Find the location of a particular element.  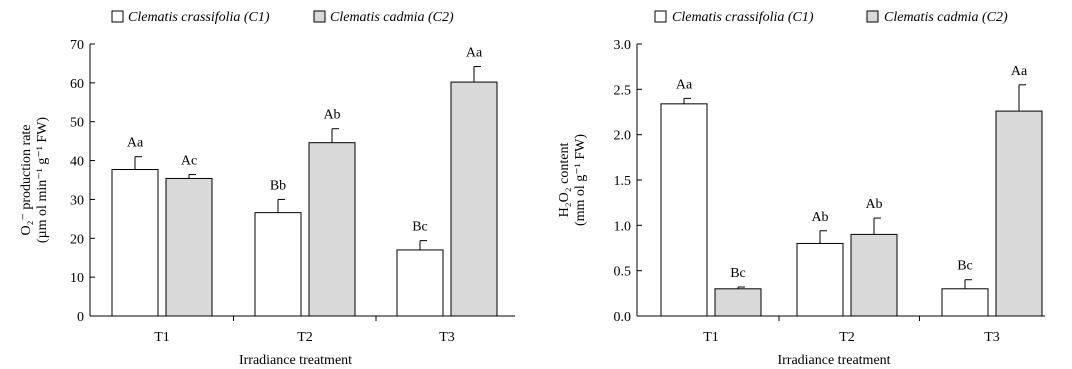

y-tick-label: 0.0 is located at coordinates (623, 317).